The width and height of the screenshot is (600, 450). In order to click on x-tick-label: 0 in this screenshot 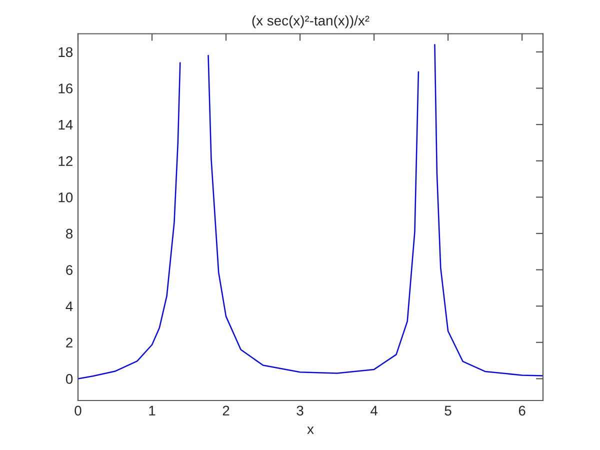, I will do `click(78, 411)`.